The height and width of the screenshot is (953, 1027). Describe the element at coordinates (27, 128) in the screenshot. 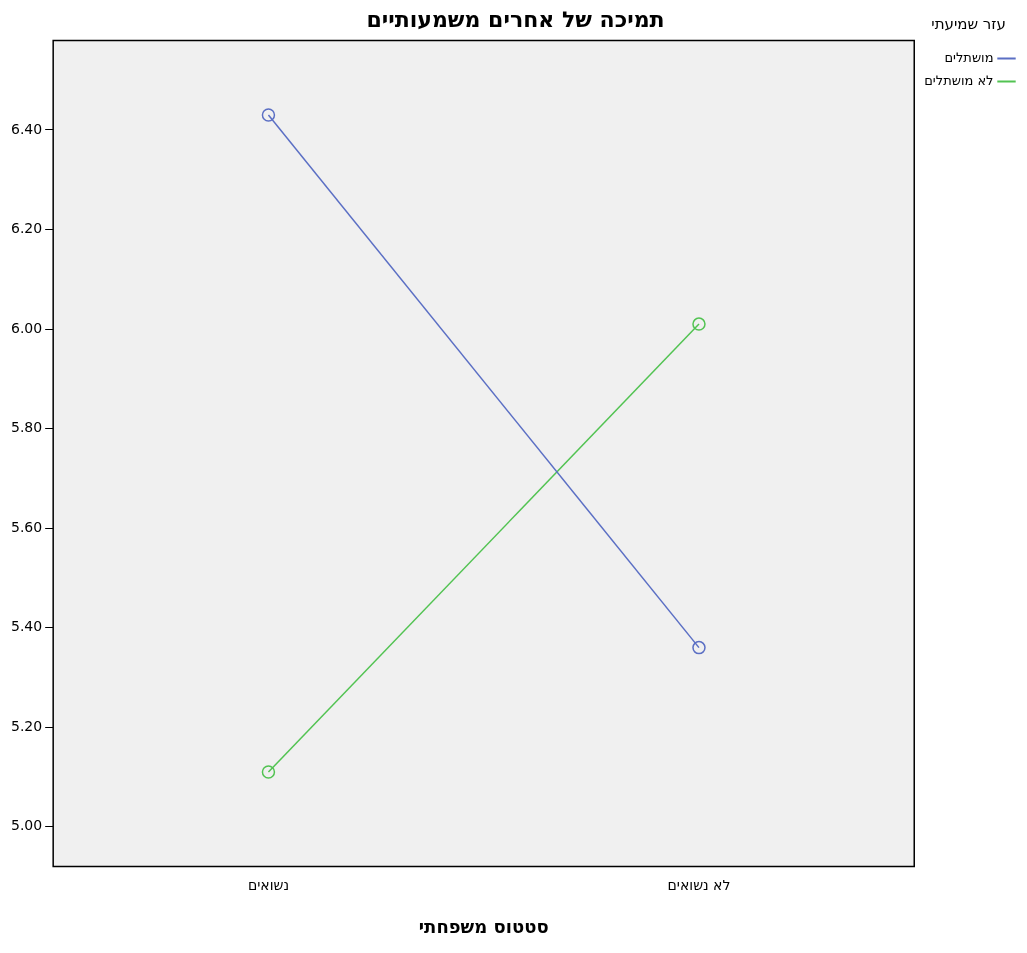

I see `y-tick-label: 6.40` at that location.